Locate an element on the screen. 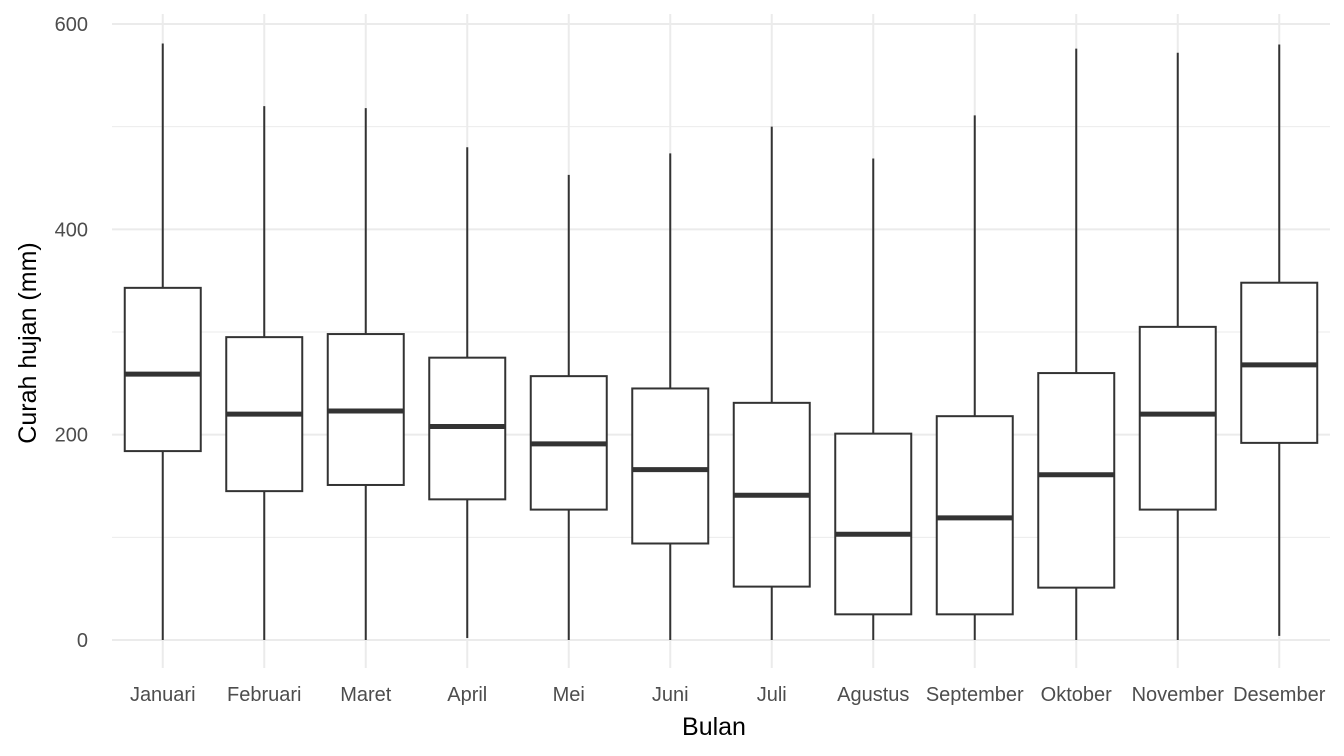 The height and width of the screenshot is (756, 1344). box-mei is located at coordinates (568, 407).